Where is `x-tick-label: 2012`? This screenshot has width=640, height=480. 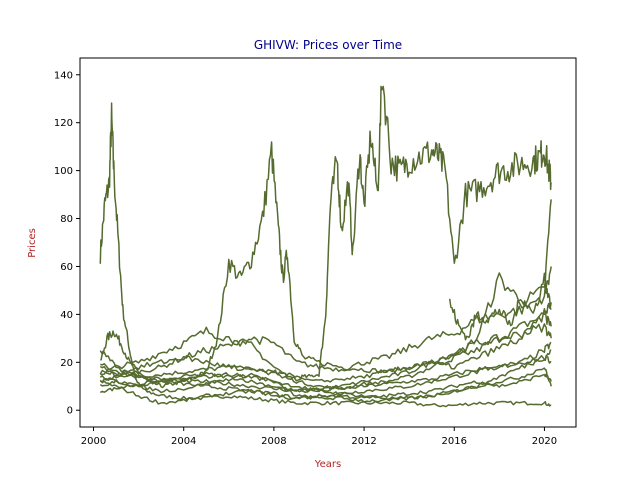
x-tick-label: 2012 is located at coordinates (363, 441).